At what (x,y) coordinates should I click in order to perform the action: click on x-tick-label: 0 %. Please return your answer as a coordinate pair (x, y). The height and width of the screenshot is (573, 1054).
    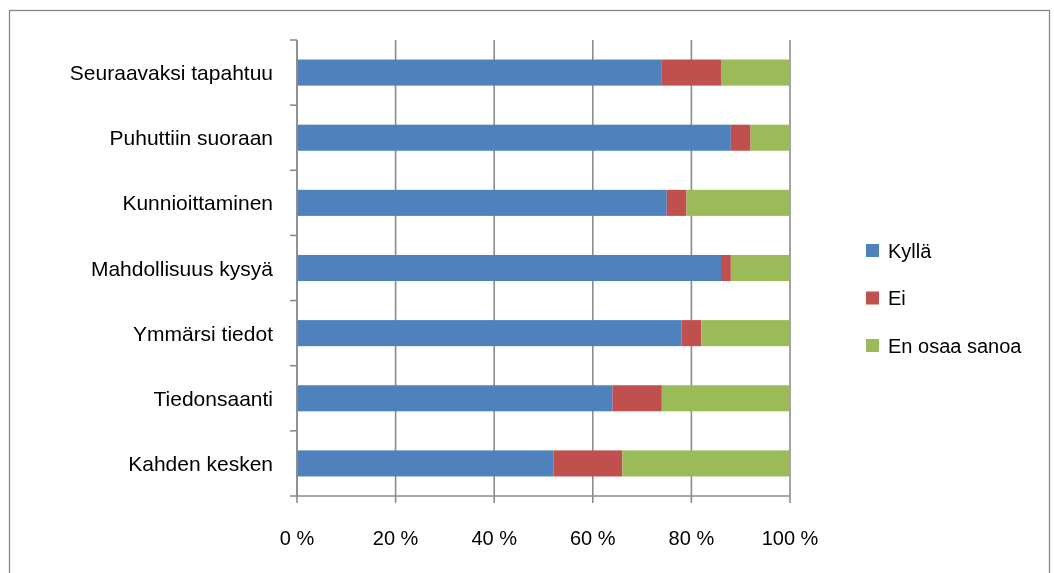
    Looking at the image, I should click on (297, 538).